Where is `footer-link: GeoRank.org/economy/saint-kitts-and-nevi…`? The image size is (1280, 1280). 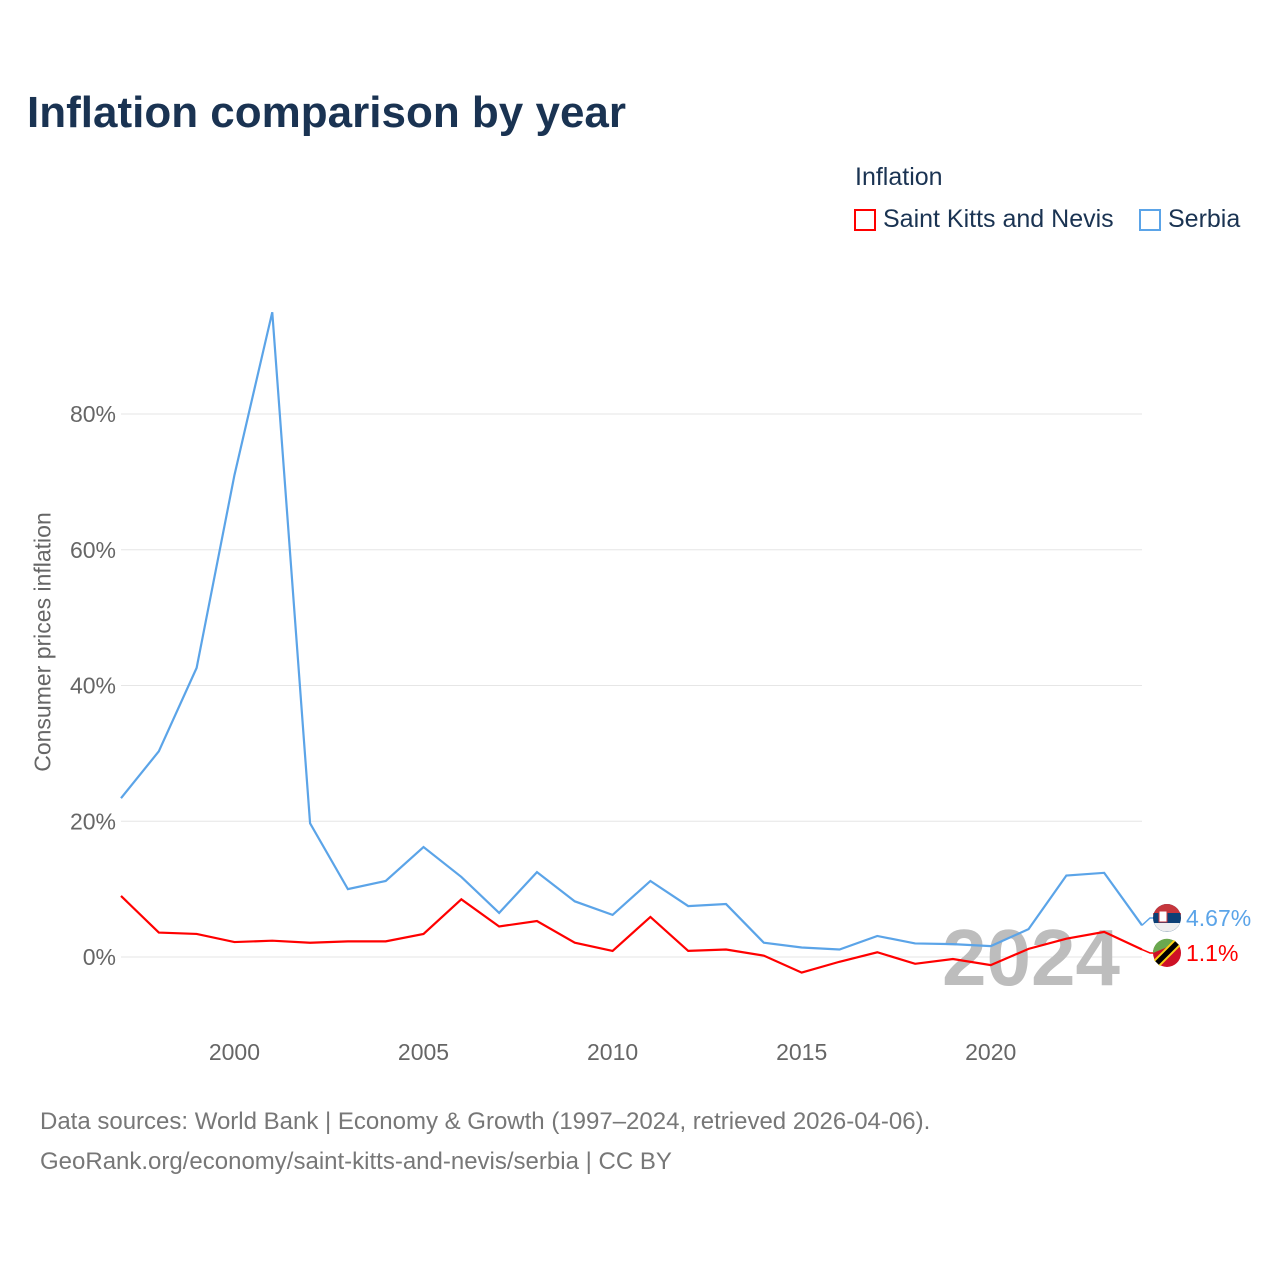 footer-link: GeoRank.org/economy/saint-kitts-and-nevi… is located at coordinates (356, 1161).